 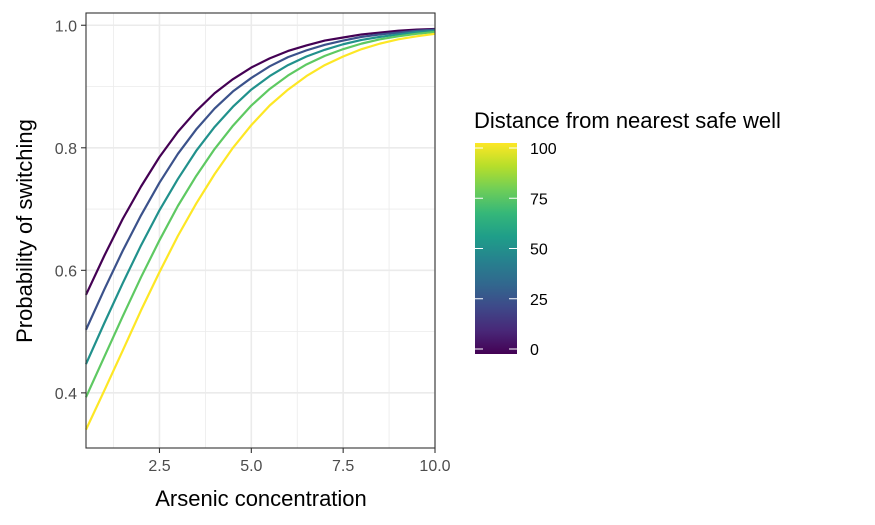 I want to click on y-tick-label: 0.6, so click(x=66, y=271).